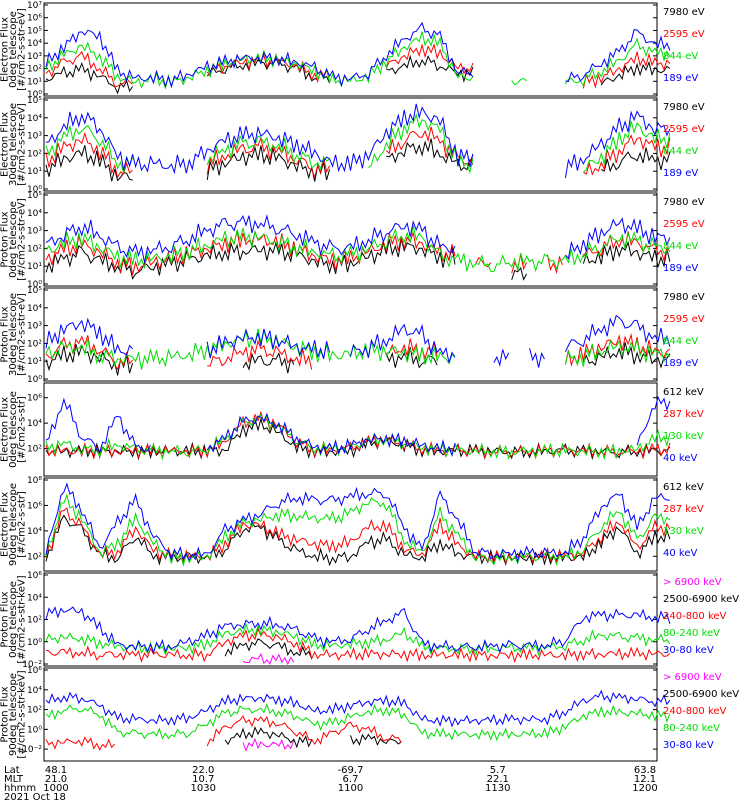  Describe the element at coordinates (56, 770) in the screenshot. I see `footer-tick-lat: 48.1` at that location.